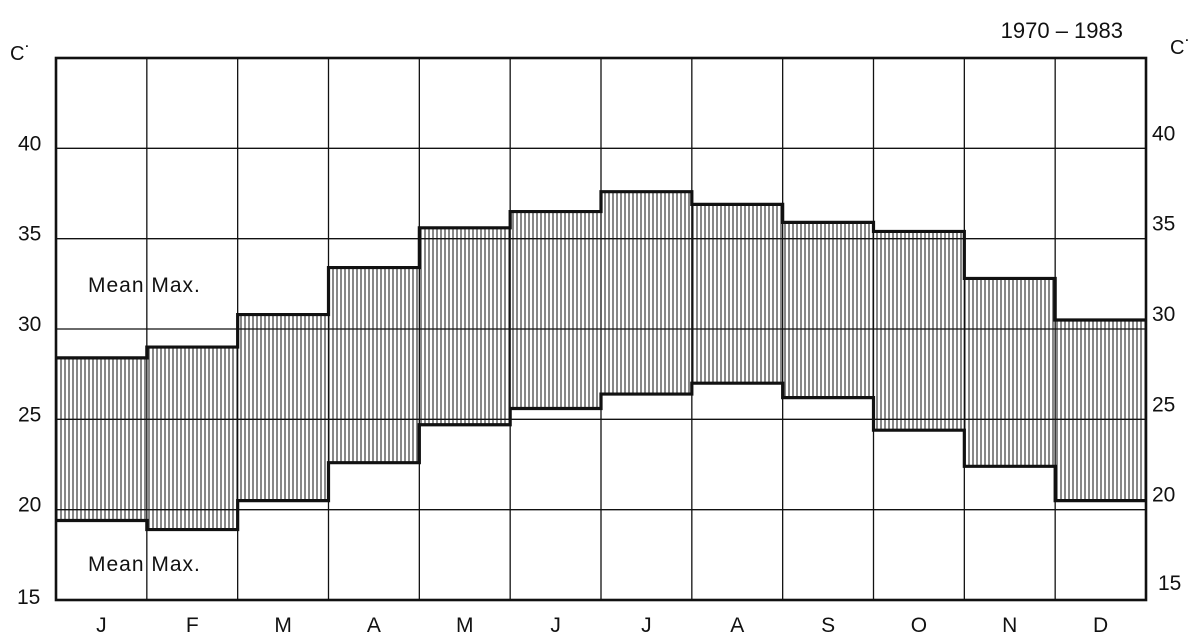 The height and width of the screenshot is (637, 1201). What do you see at coordinates (1163, 133) in the screenshot?
I see `y-tick-right: 40` at bounding box center [1163, 133].